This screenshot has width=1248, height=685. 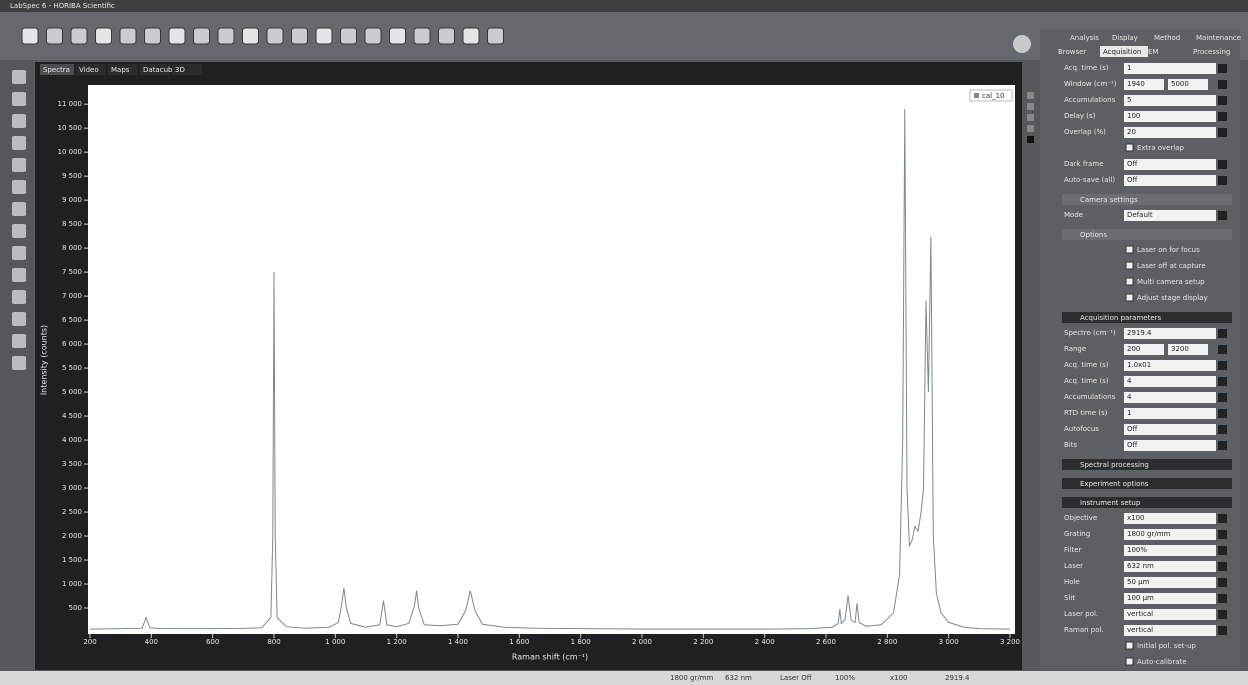 What do you see at coordinates (120, 70) in the screenshot?
I see `view-tab-label: Maps` at bounding box center [120, 70].